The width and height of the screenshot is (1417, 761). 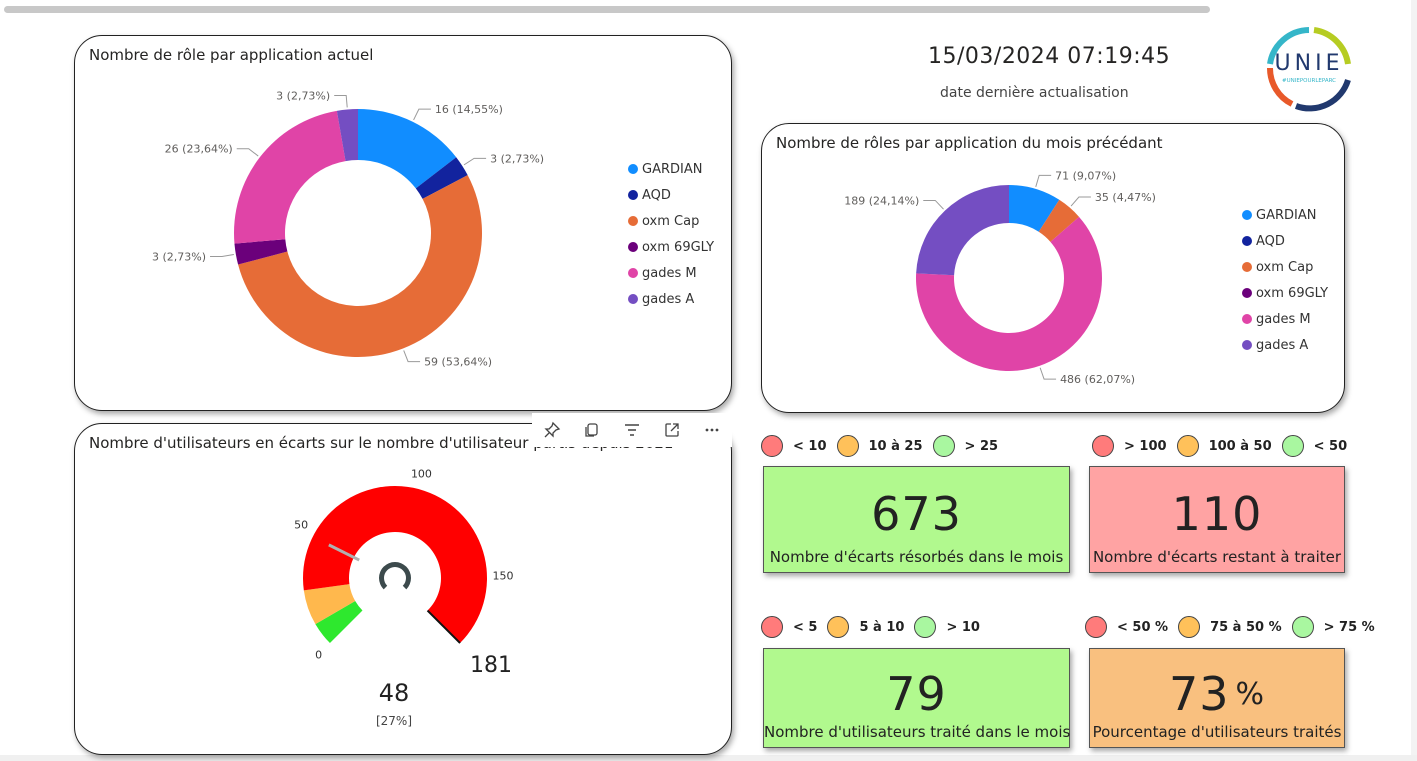 I want to click on kpi-label: Pourcentage d'utilisateurs traités, so click(x=1217, y=732).